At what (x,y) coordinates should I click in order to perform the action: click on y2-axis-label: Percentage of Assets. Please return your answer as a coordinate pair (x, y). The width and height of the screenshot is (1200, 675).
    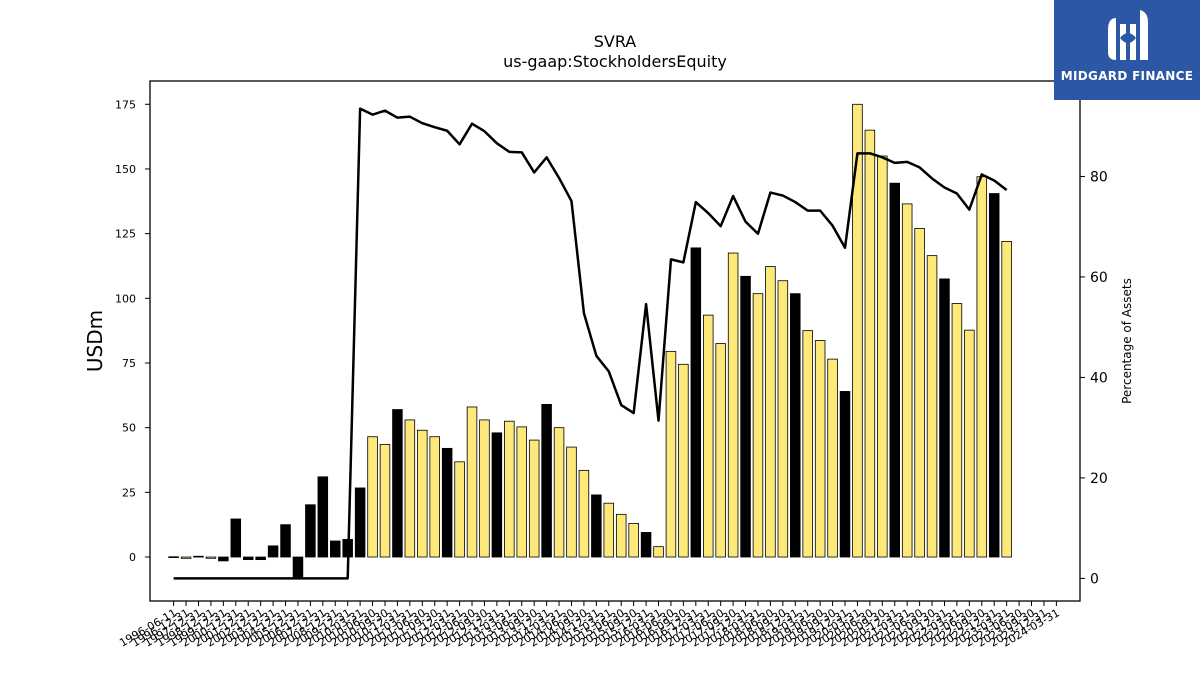
    Looking at the image, I should click on (1127, 341).